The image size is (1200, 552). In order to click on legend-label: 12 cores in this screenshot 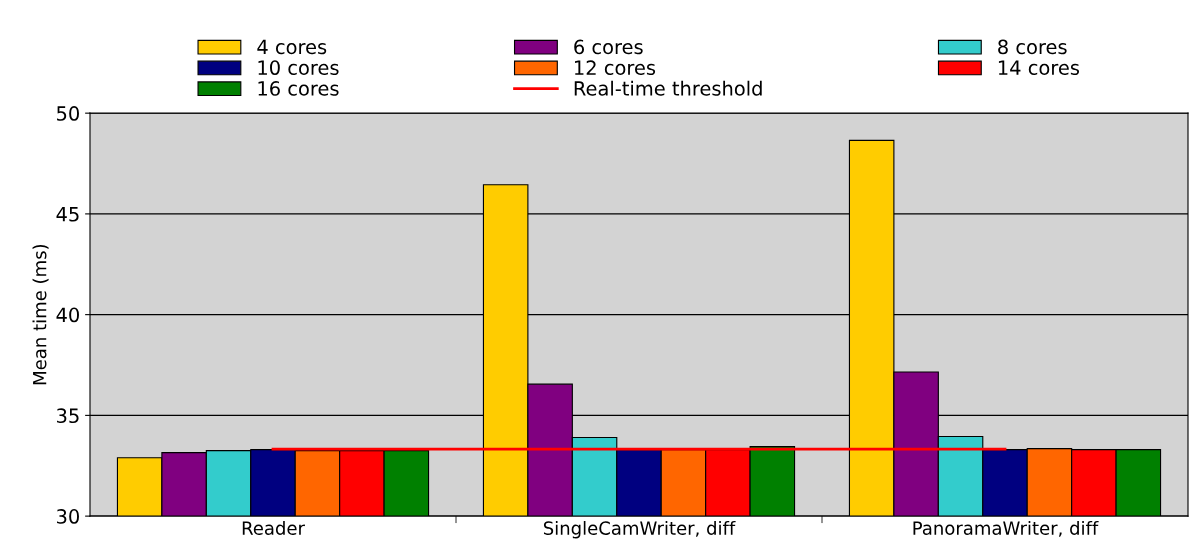, I will do `click(615, 68)`.